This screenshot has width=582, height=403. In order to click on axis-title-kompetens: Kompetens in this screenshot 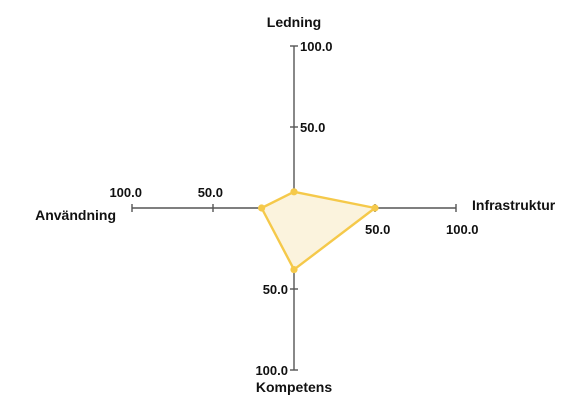, I will do `click(294, 387)`.